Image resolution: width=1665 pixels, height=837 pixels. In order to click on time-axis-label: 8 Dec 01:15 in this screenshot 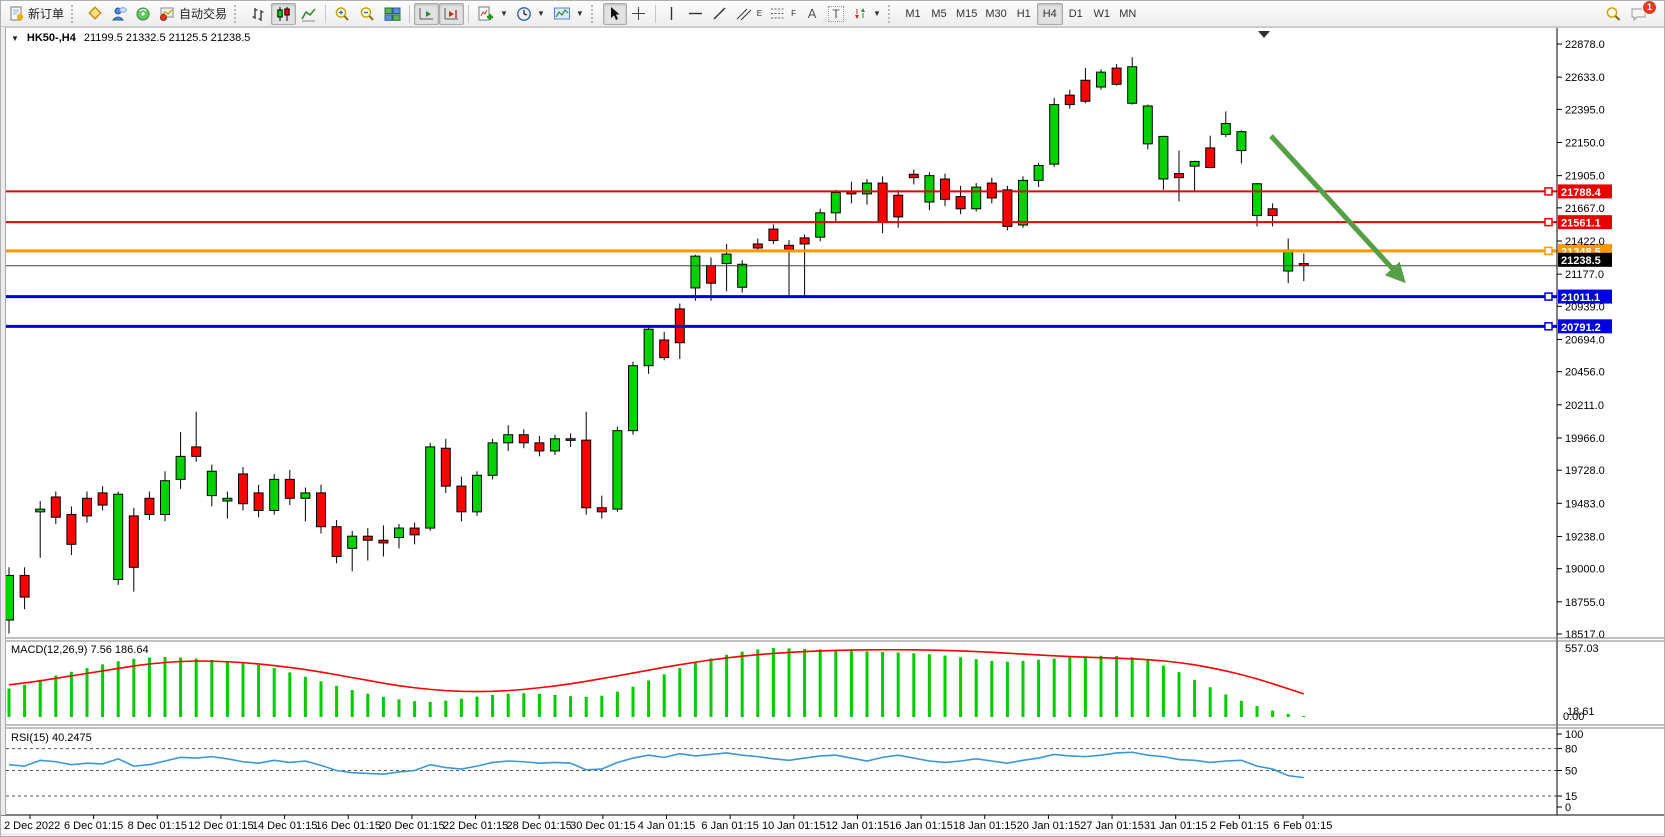, I will do `click(157, 826)`.